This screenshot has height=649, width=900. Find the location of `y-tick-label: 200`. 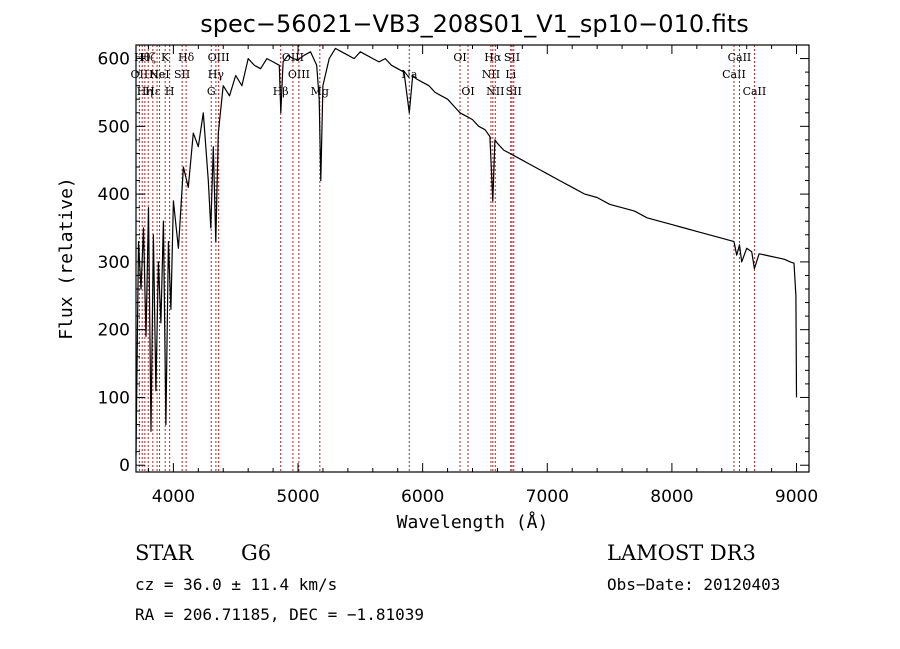

y-tick-label: 200 is located at coordinates (114, 331).